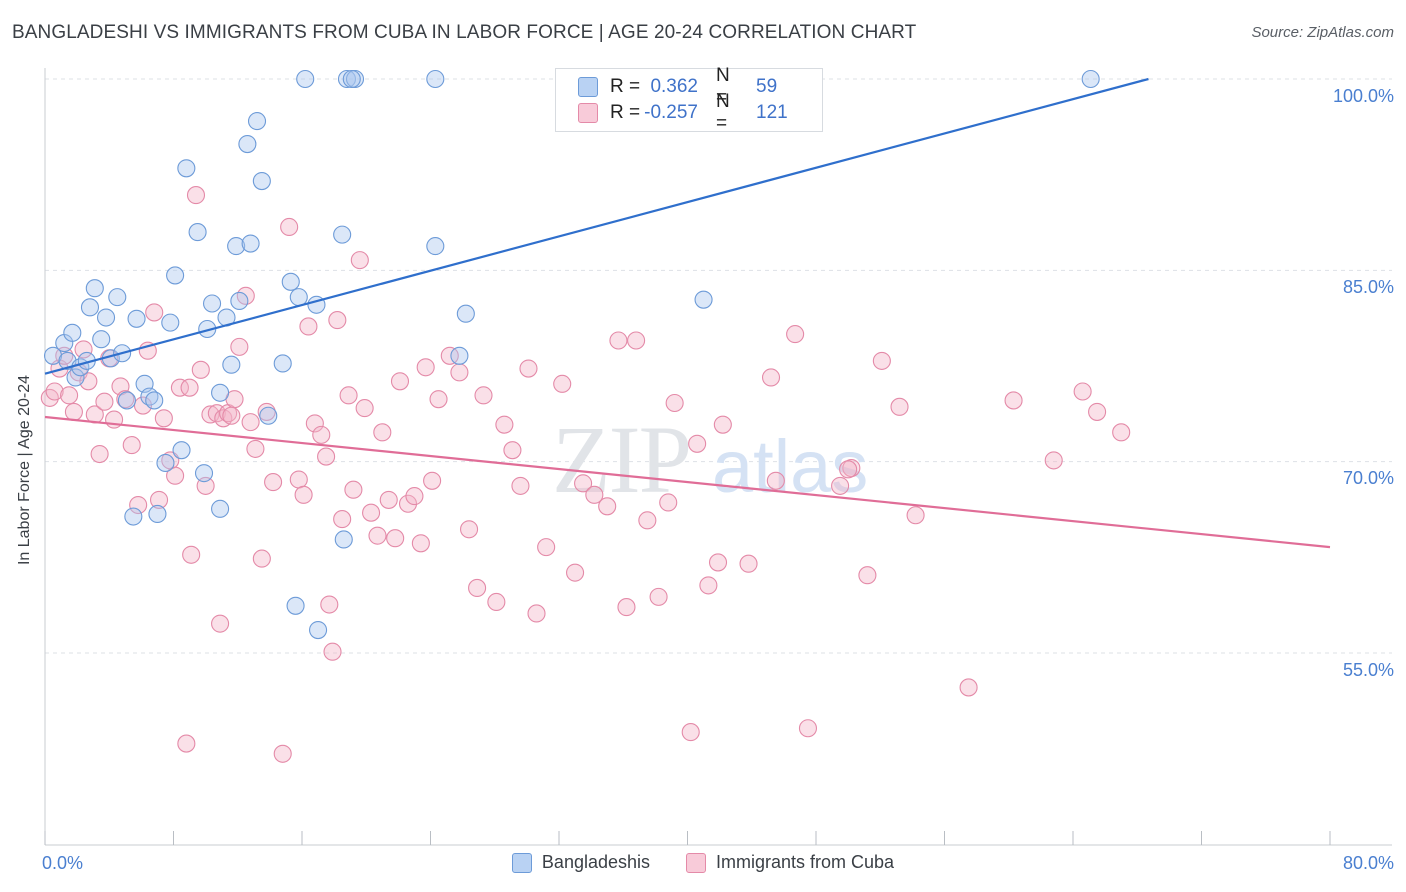 The height and width of the screenshot is (892, 1406). Describe the element at coordinates (683, 112) in the screenshot. I see `legend-row-cuba: R = -0.257 N = 121` at that location.